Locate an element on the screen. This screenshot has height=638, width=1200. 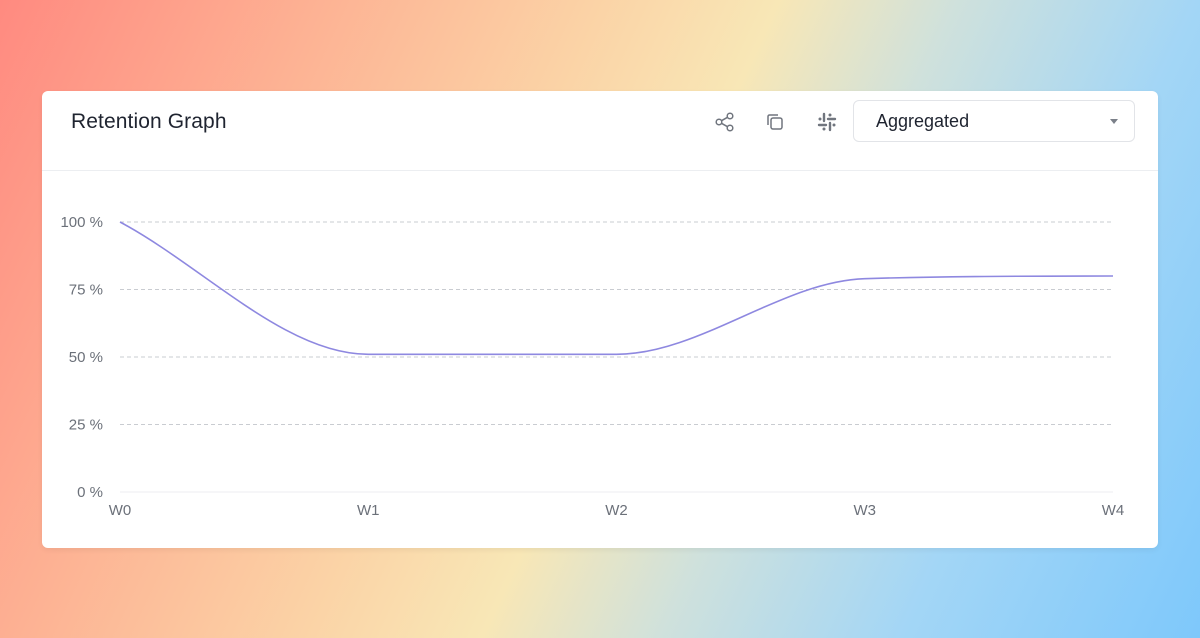
x-tick-label: W2 is located at coordinates (616, 510).